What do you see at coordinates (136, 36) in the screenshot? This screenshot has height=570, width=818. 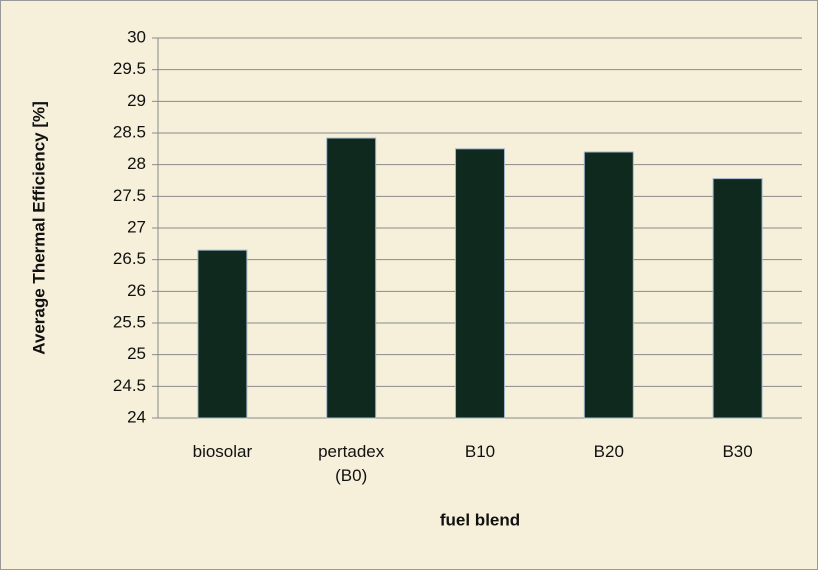 I see `y-tick-label: 30` at bounding box center [136, 36].